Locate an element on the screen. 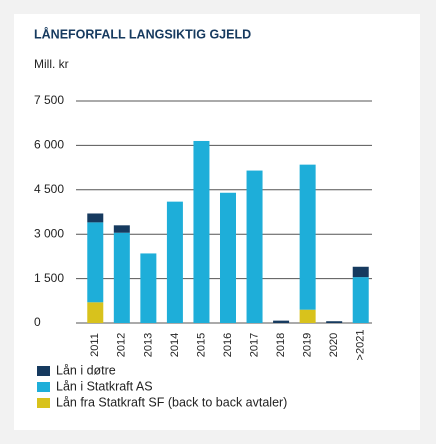 The height and width of the screenshot is (444, 436). x-tick-label: >2021 is located at coordinates (361, 345).